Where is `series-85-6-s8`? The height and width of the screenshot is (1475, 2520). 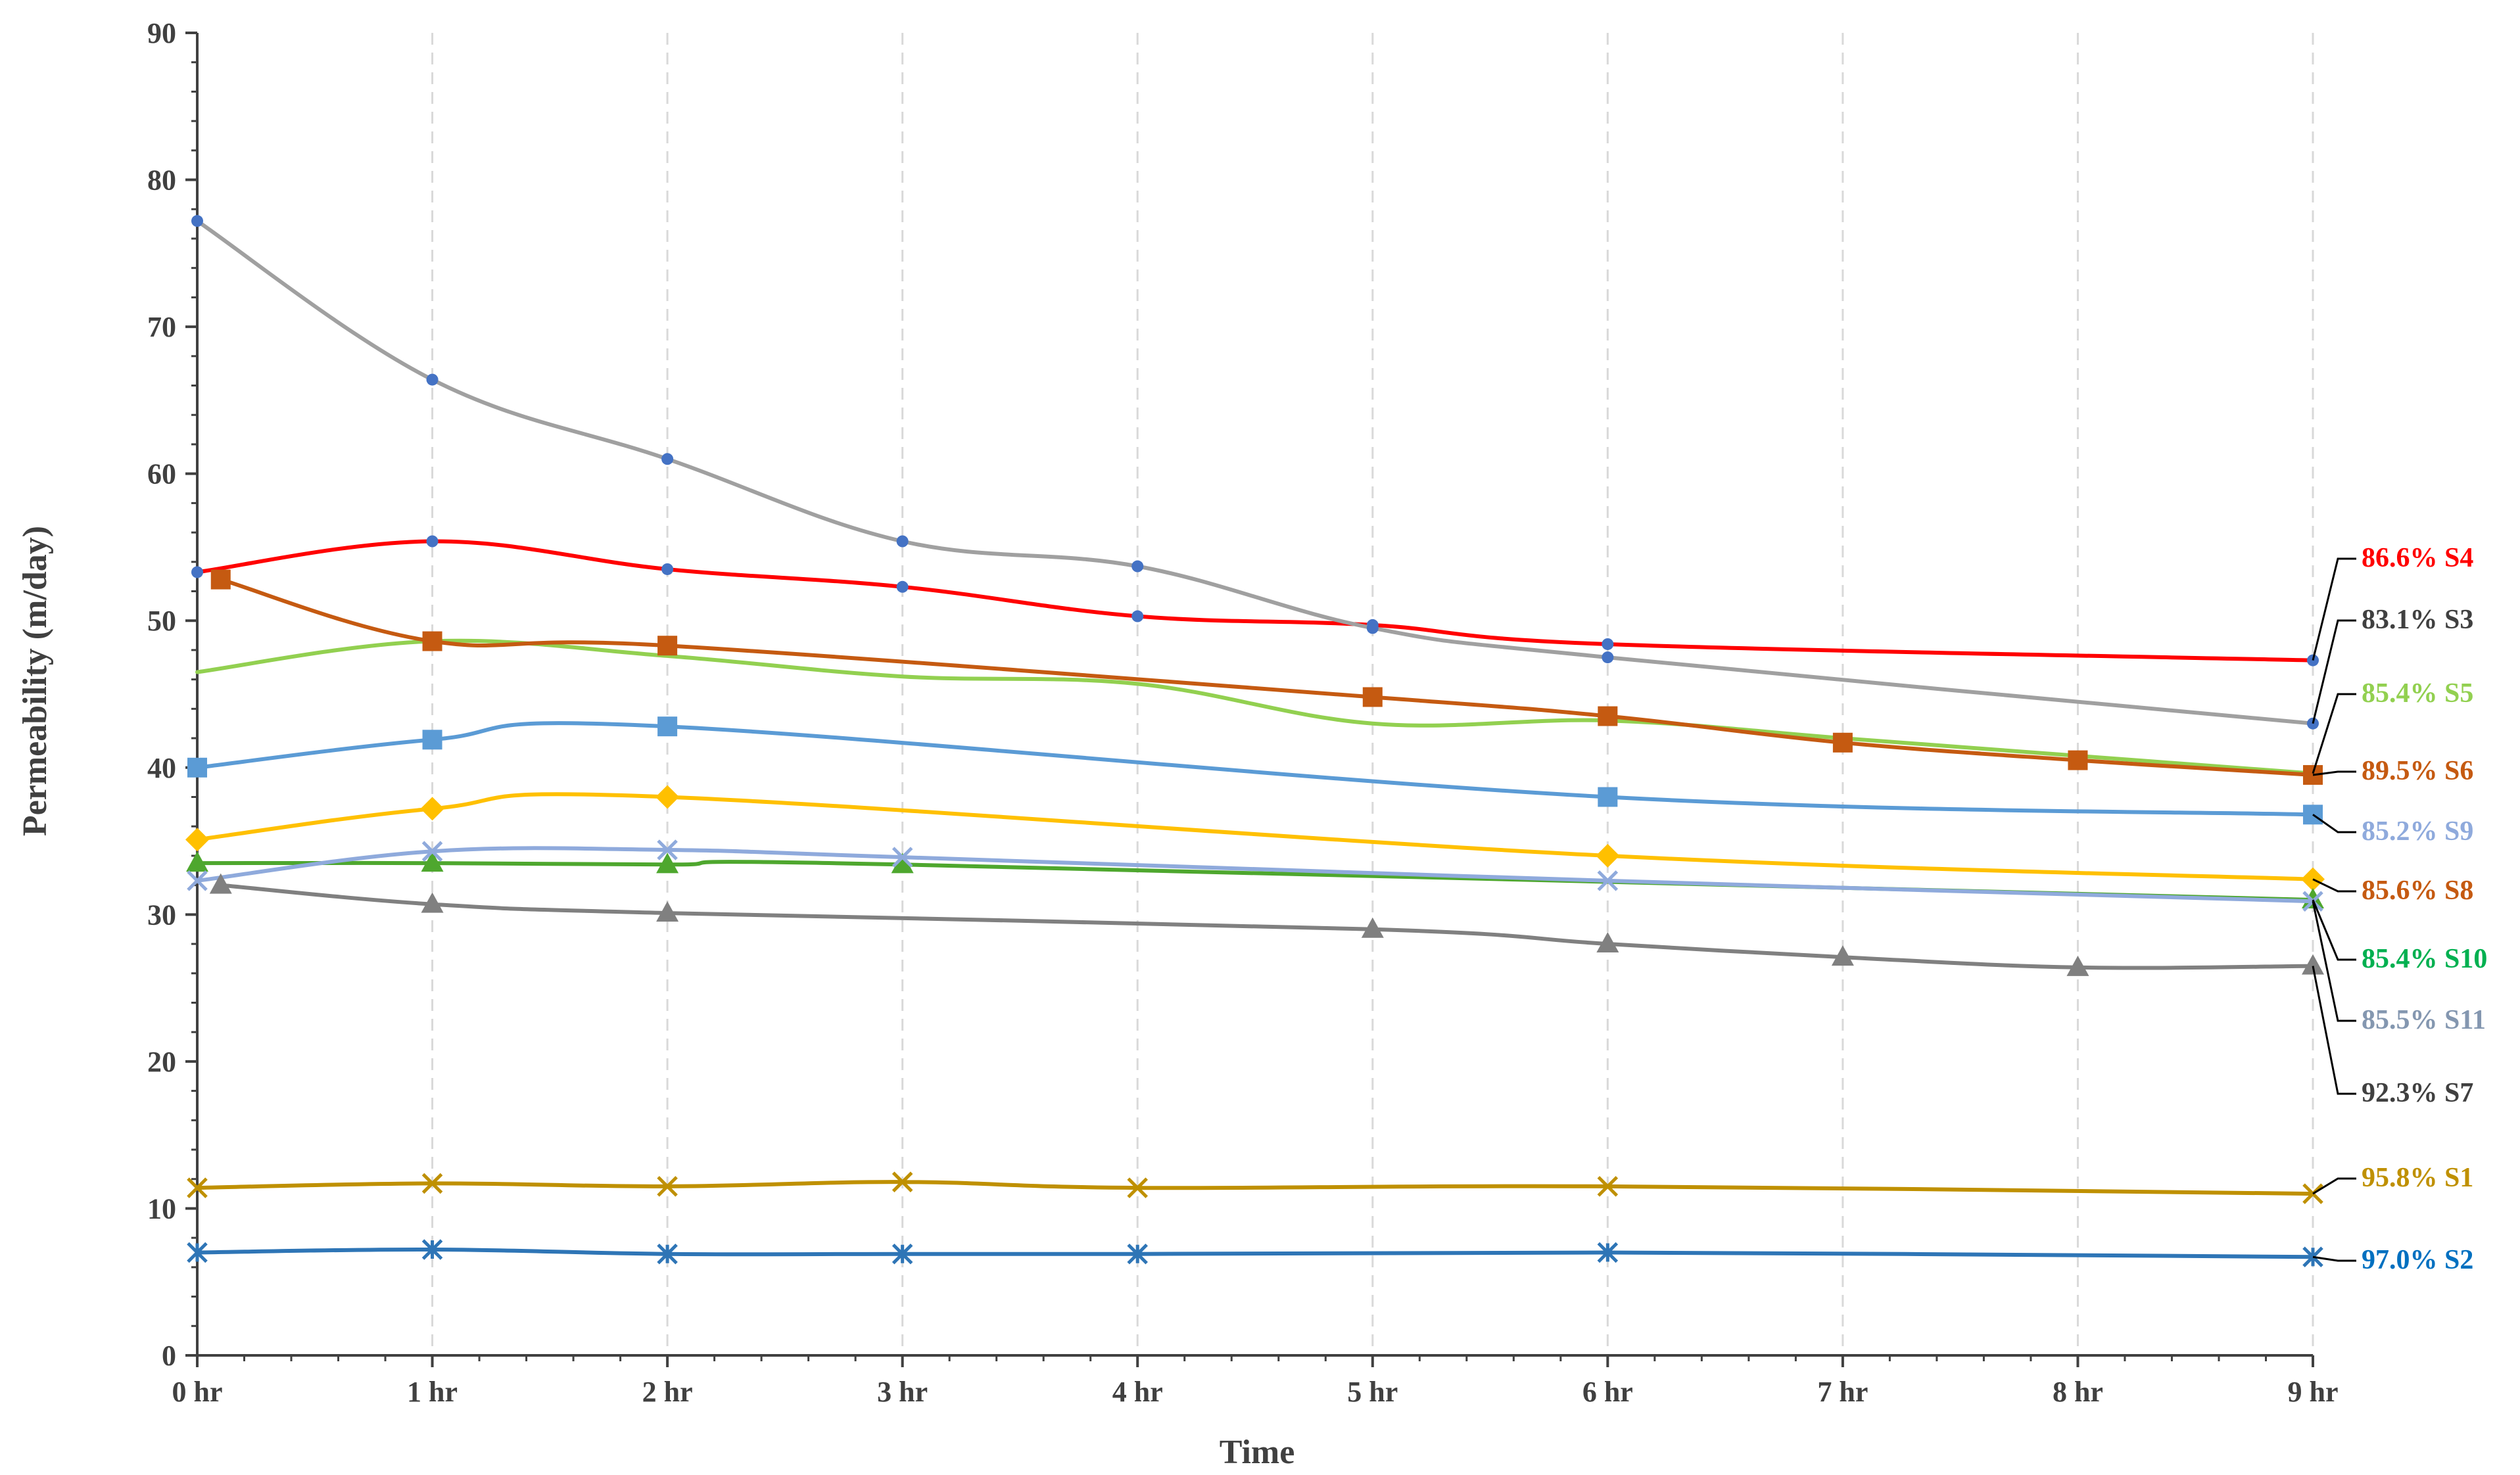 series-85-6-s8 is located at coordinates (1255, 838).